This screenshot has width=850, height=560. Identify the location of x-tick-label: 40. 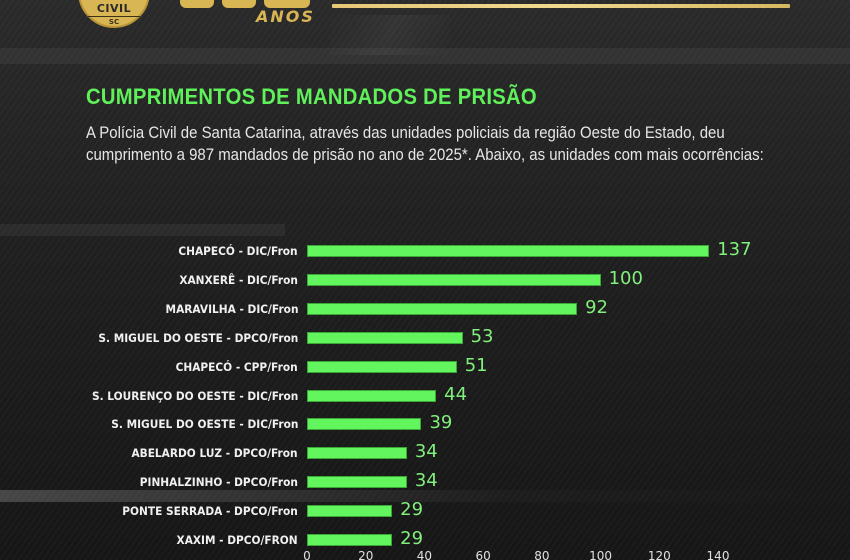
(424, 554).